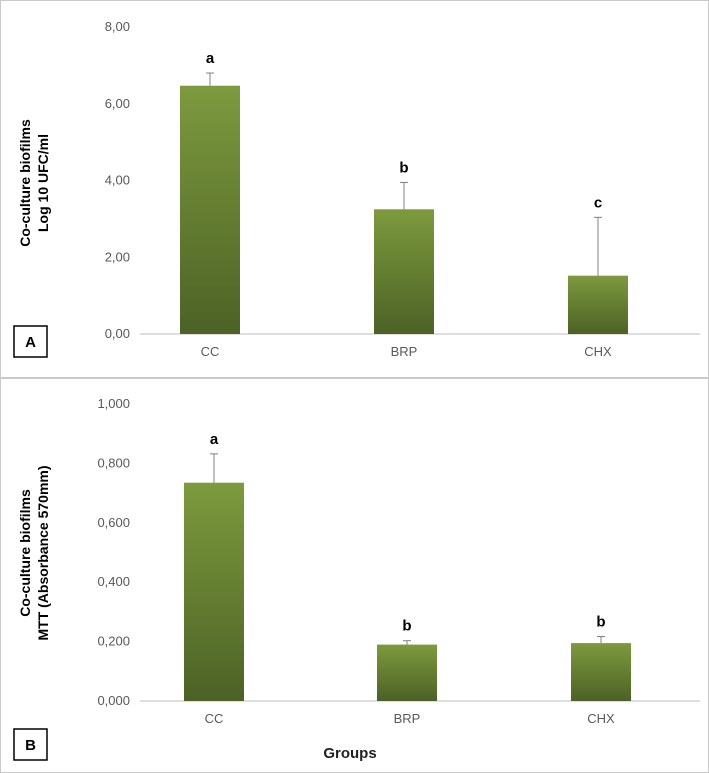  I want to click on panel-b-y-tick-label: 1,000, so click(113, 403).